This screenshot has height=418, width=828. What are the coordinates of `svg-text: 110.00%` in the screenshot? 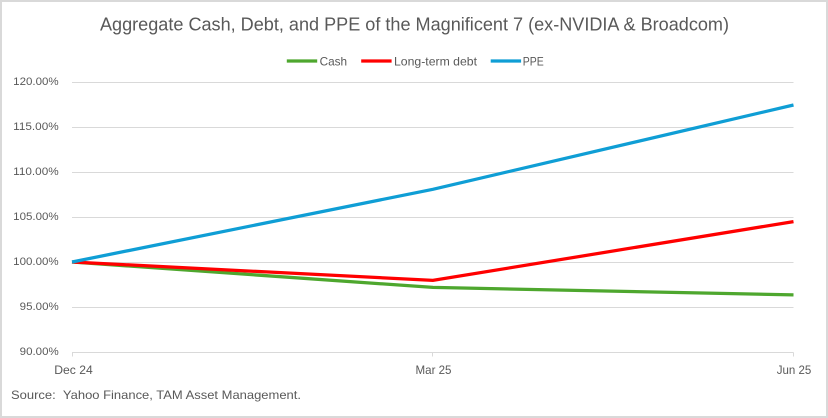 It's located at (36, 172).